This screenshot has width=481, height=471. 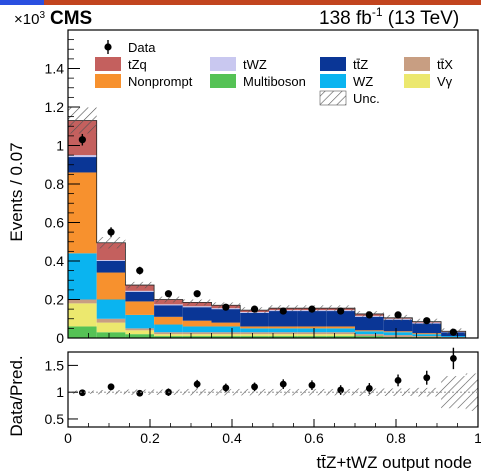 What do you see at coordinates (60, 338) in the screenshot?
I see `main-ytick-label-0: 0` at bounding box center [60, 338].